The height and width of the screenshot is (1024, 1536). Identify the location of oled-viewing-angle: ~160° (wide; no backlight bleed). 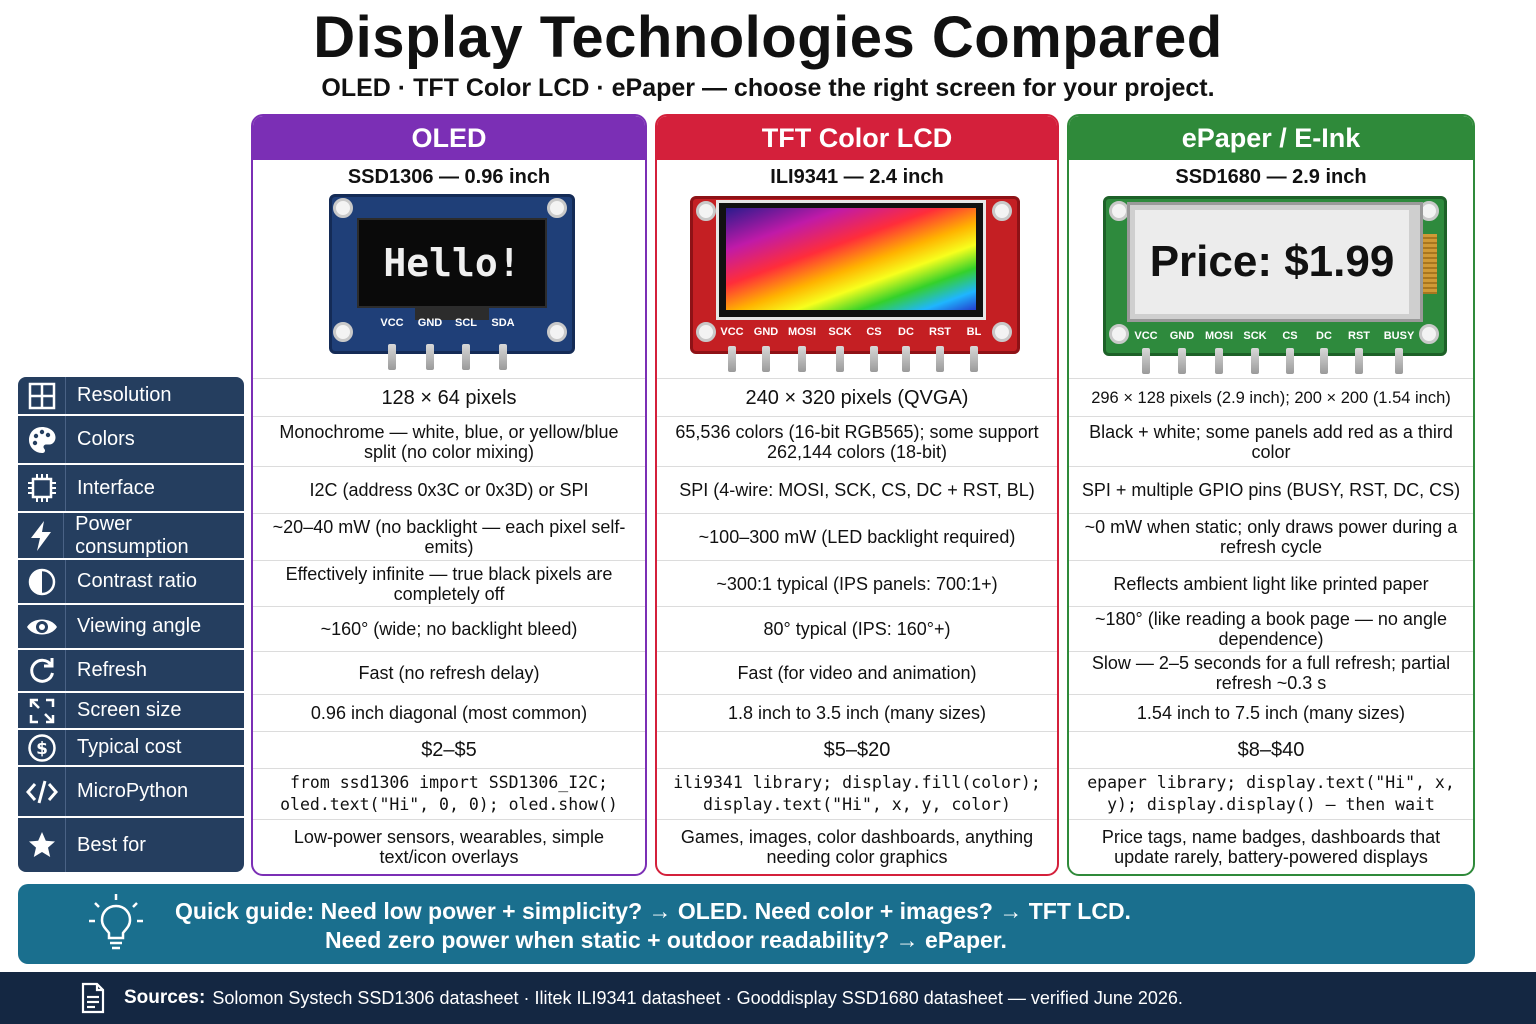
(449, 628).